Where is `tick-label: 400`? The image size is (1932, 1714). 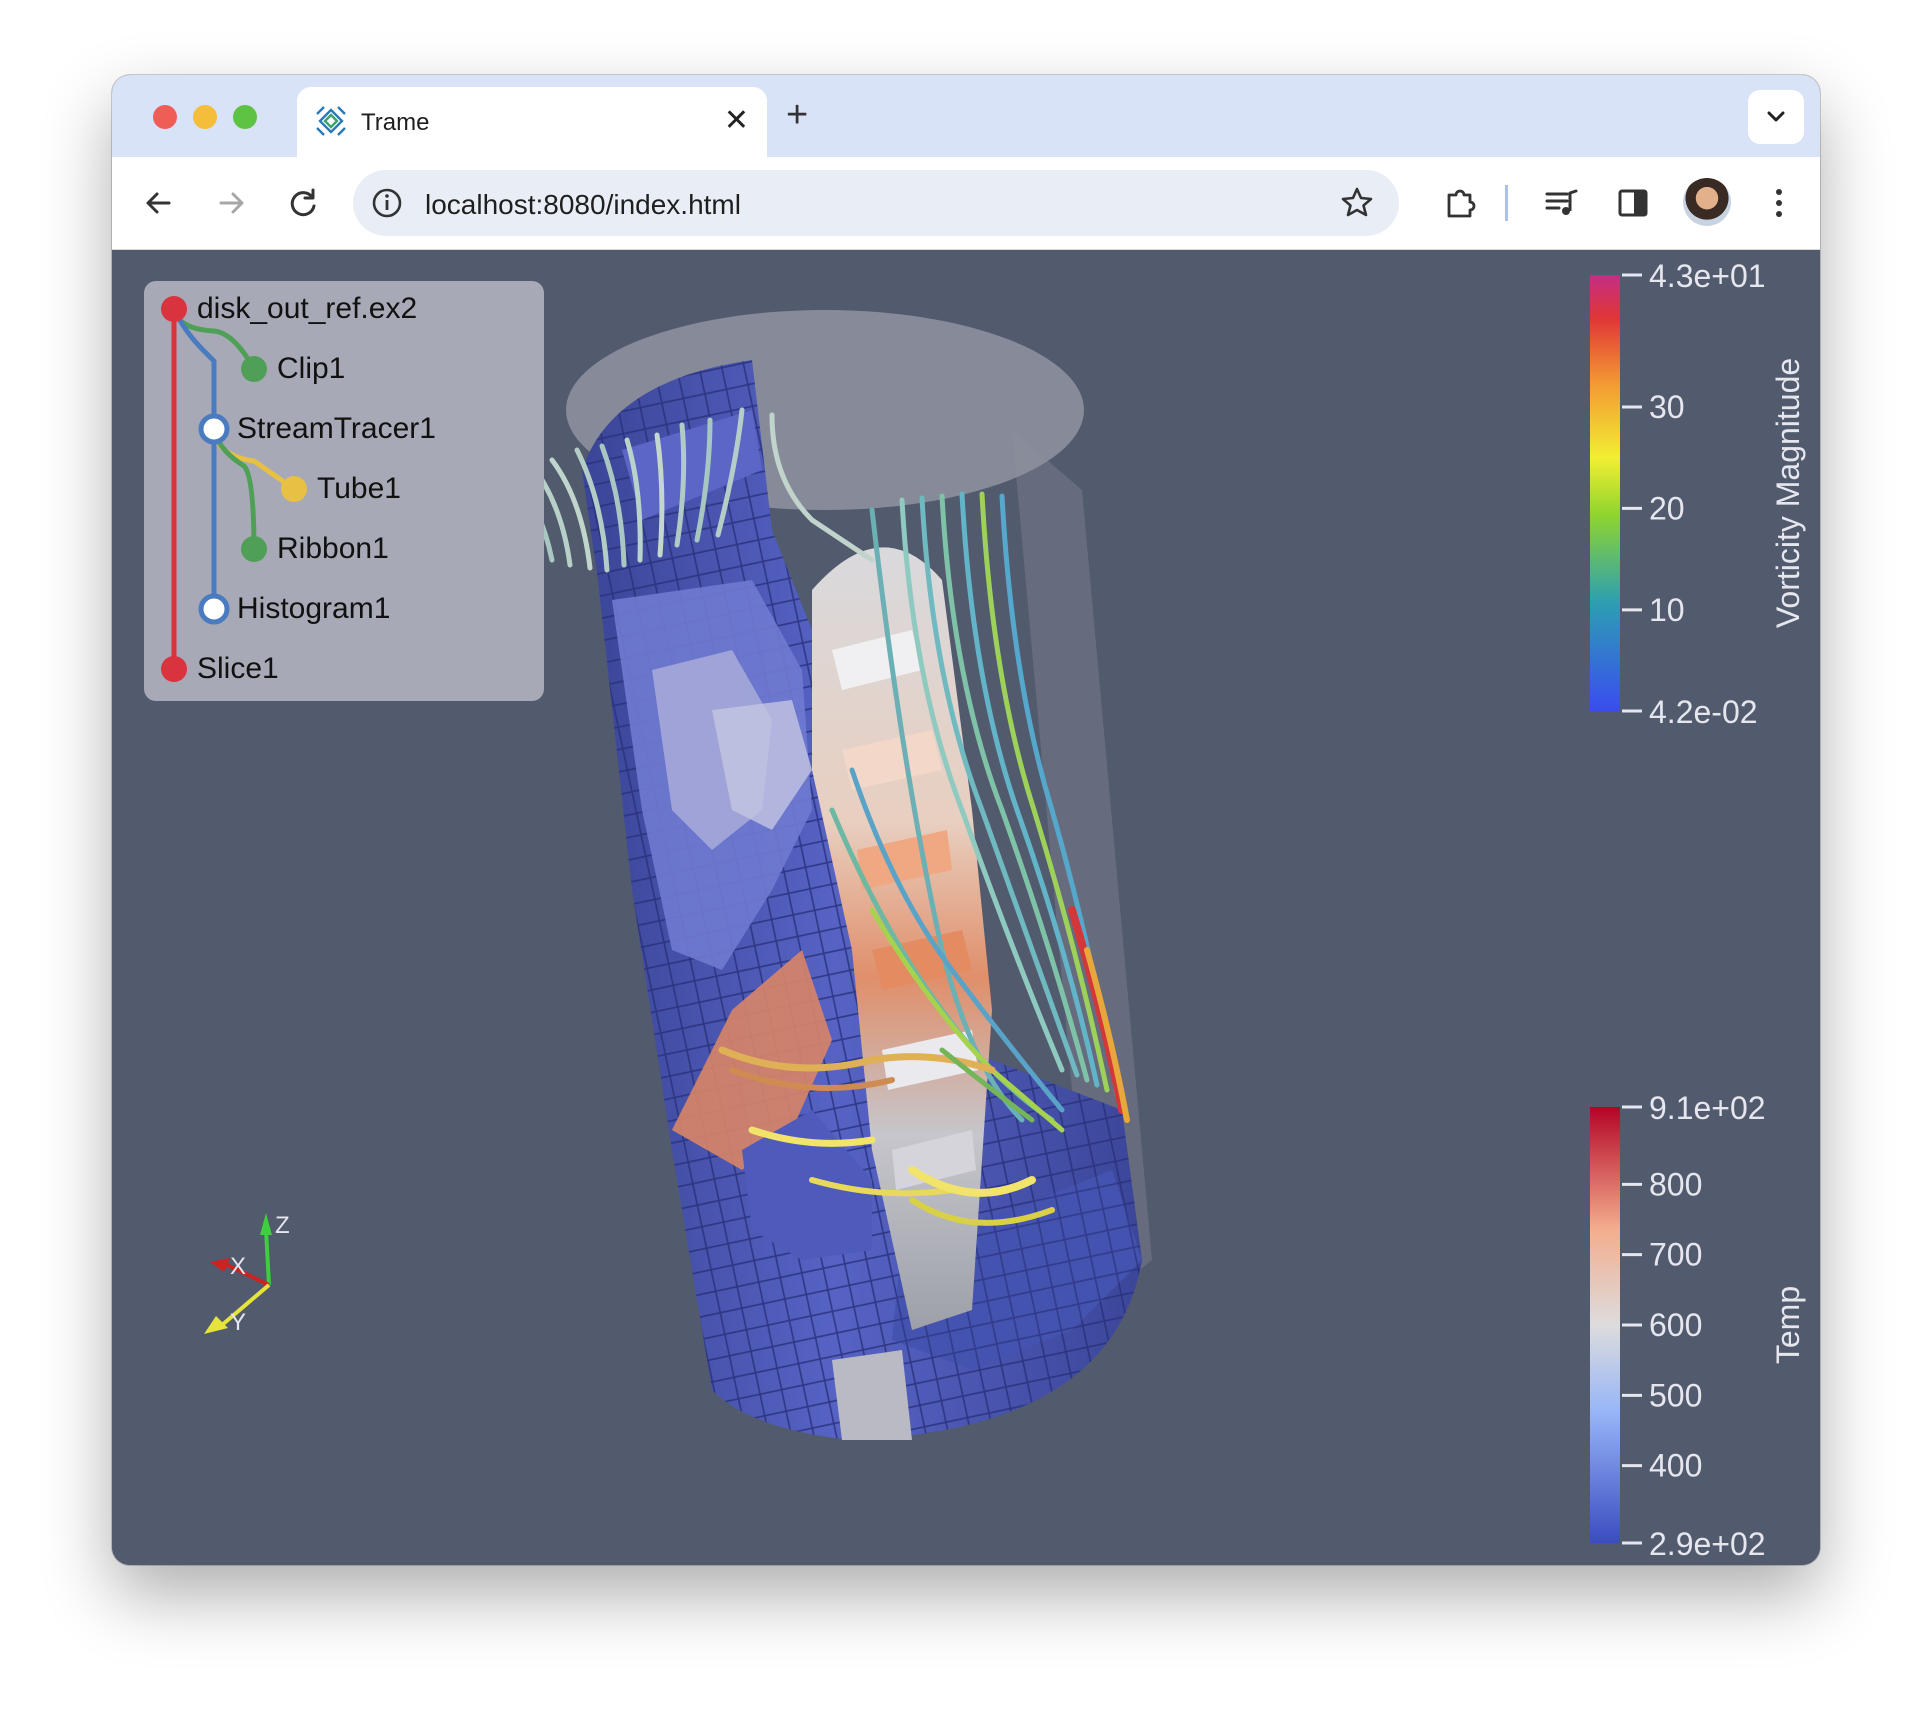 tick-label: 400 is located at coordinates (1675, 1466).